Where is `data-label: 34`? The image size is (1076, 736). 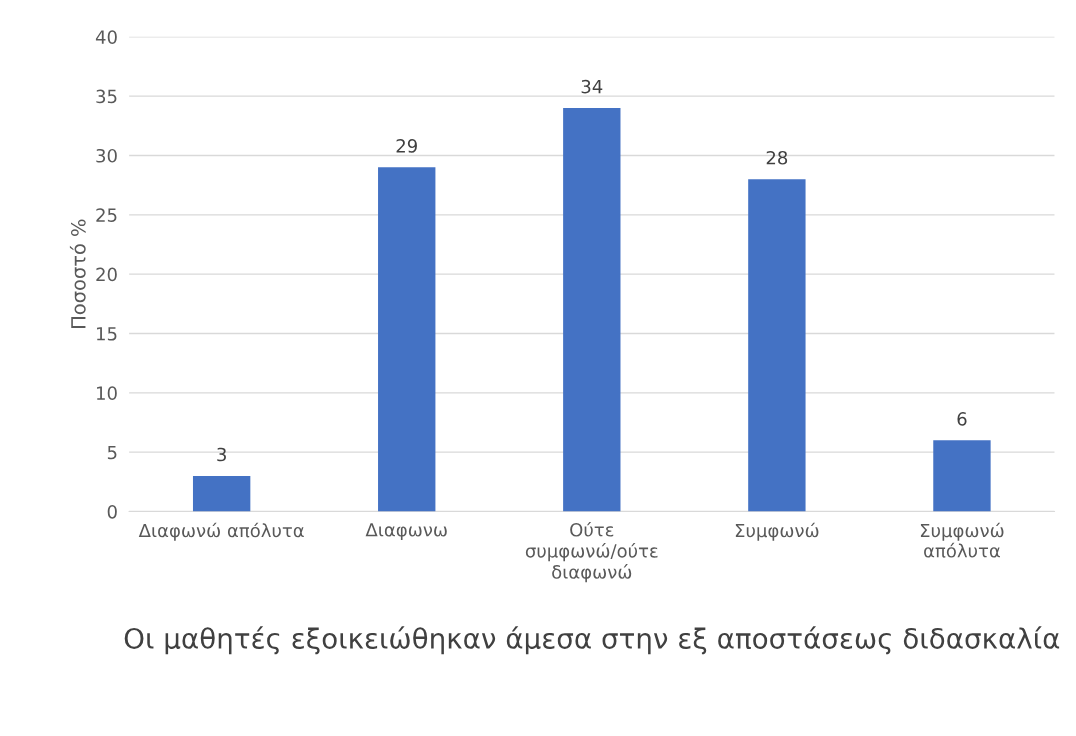
data-label: 34 is located at coordinates (592, 86).